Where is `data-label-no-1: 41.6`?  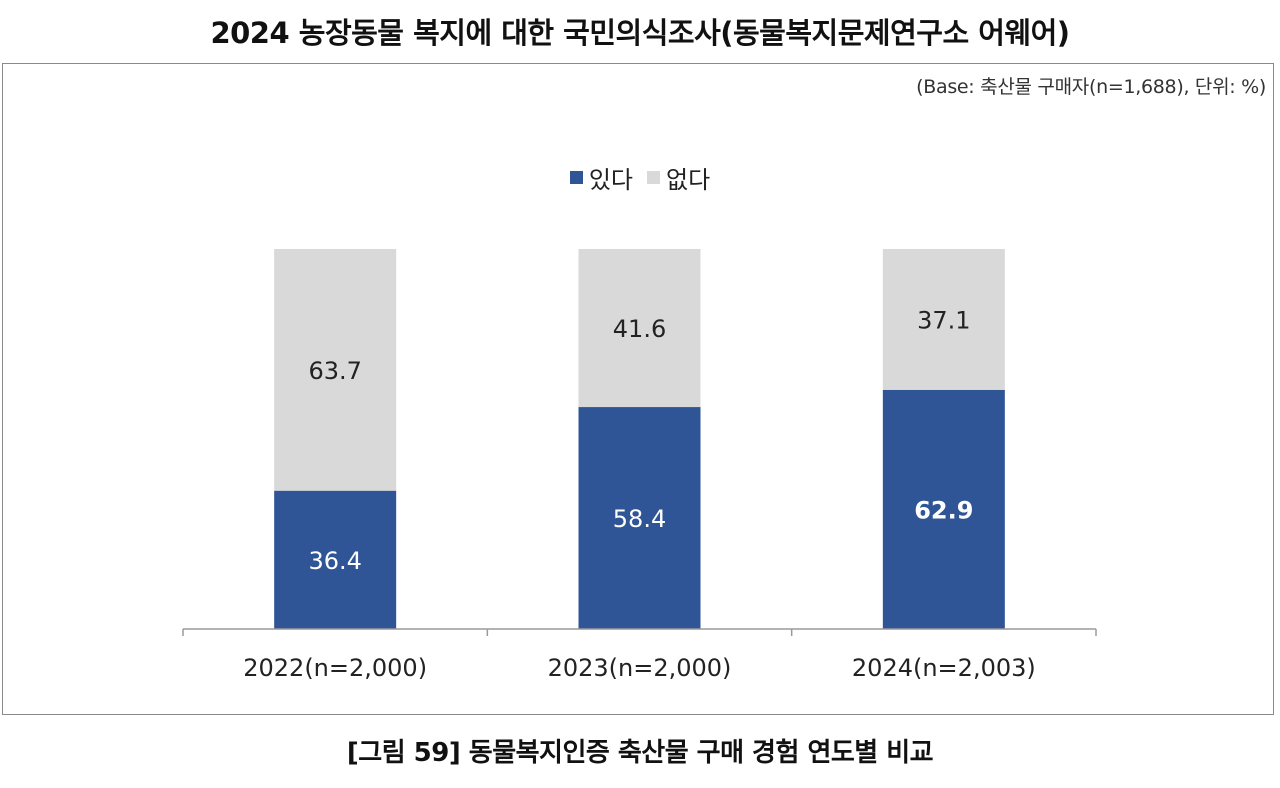 data-label-no-1: 41.6 is located at coordinates (639, 329).